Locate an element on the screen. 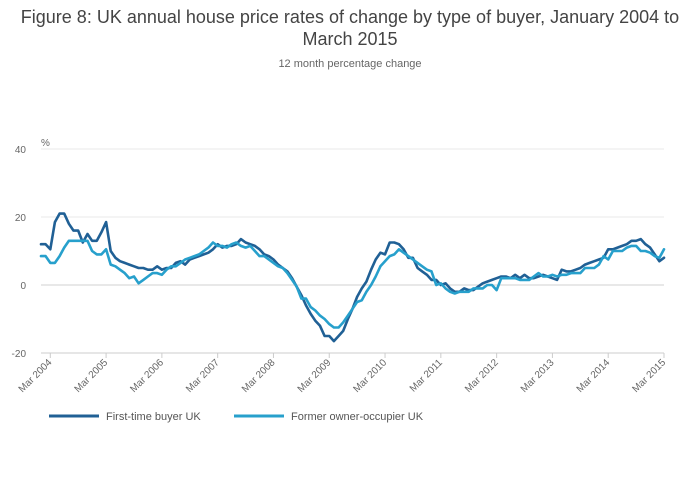 The image size is (700, 502). legend-item-1: Former owner-occupier UK is located at coordinates (329, 417).